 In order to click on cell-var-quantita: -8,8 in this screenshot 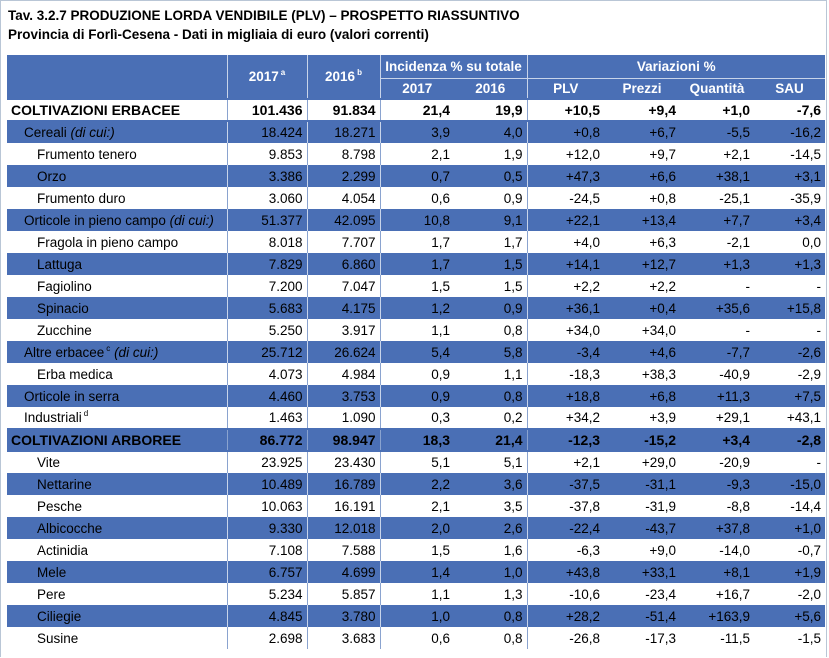, I will do `click(717, 506)`.